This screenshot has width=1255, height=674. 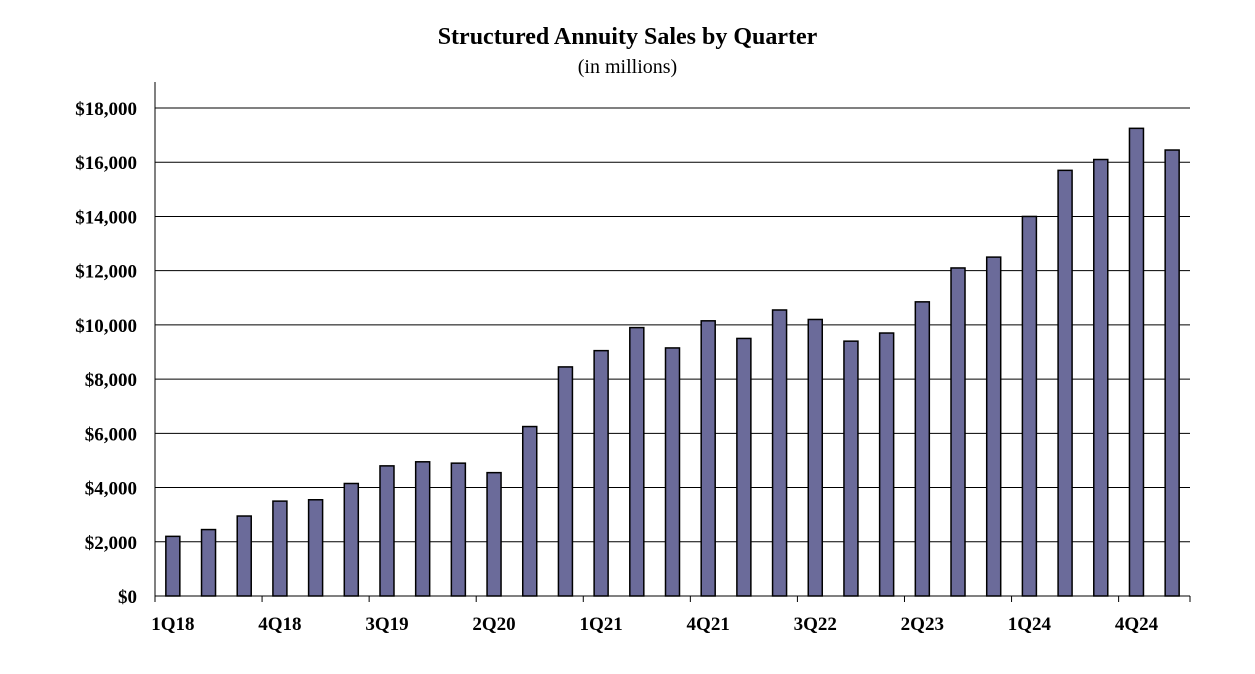 I want to click on bar-1Q21, so click(x=601, y=473).